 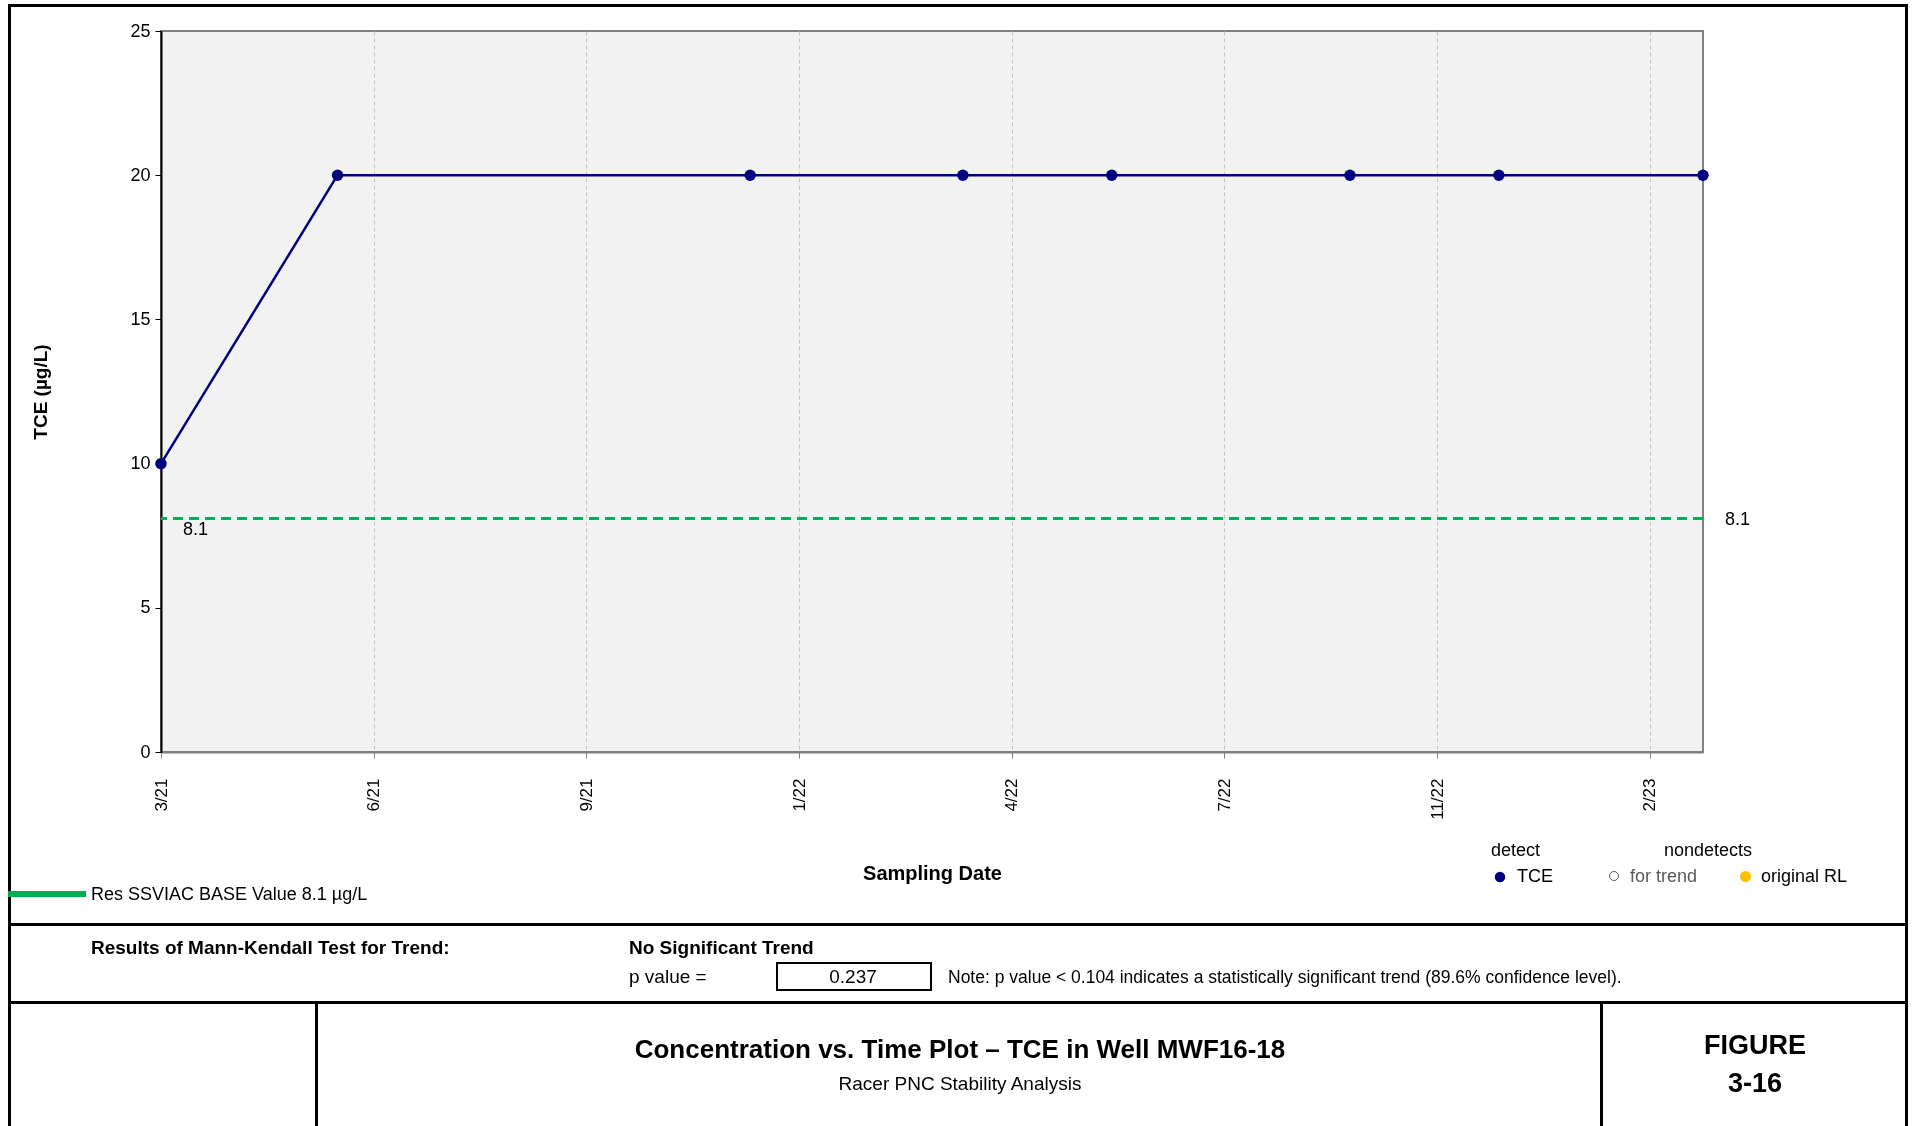 What do you see at coordinates (960, 1084) in the screenshot?
I see `text: Racer PNC Stability Analysis` at bounding box center [960, 1084].